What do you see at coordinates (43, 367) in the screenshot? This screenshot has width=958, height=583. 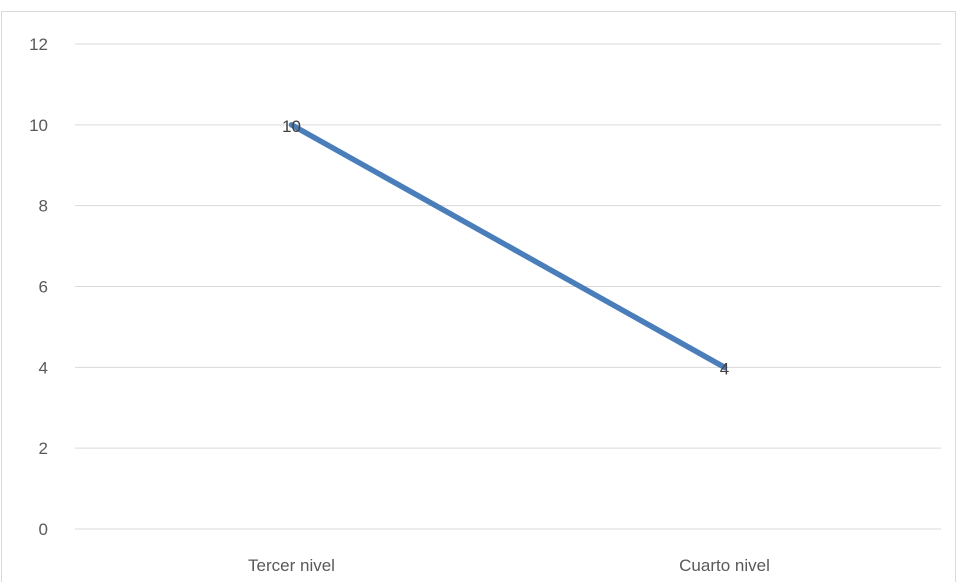 I see `y-tick-label-4: 4` at bounding box center [43, 367].